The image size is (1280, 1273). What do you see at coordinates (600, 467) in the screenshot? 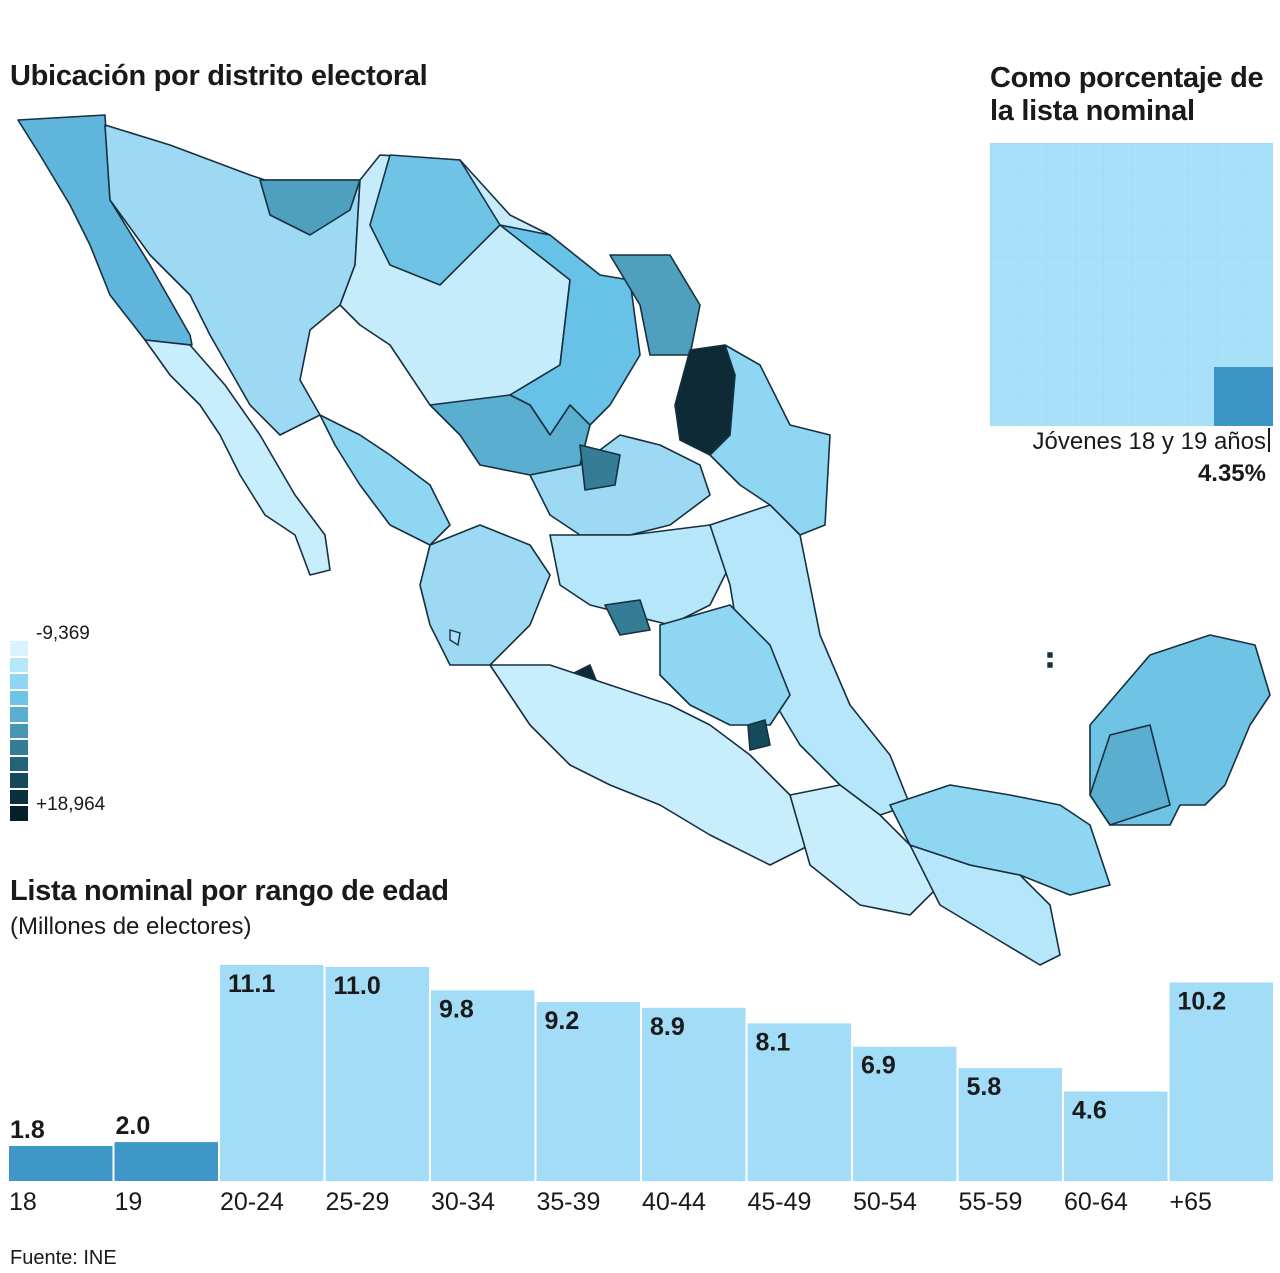
I see `slp-dark` at bounding box center [600, 467].